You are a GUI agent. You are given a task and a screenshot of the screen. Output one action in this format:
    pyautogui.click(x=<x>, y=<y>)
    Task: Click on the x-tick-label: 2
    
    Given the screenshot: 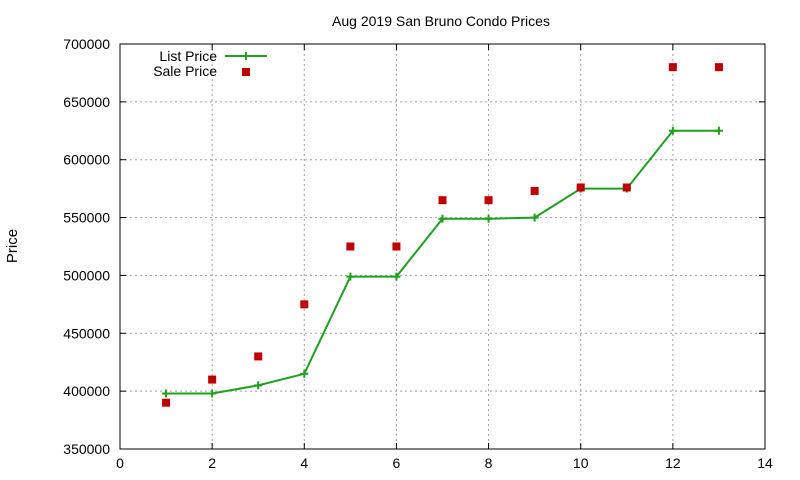 What is the action you would take?
    pyautogui.click(x=212, y=463)
    